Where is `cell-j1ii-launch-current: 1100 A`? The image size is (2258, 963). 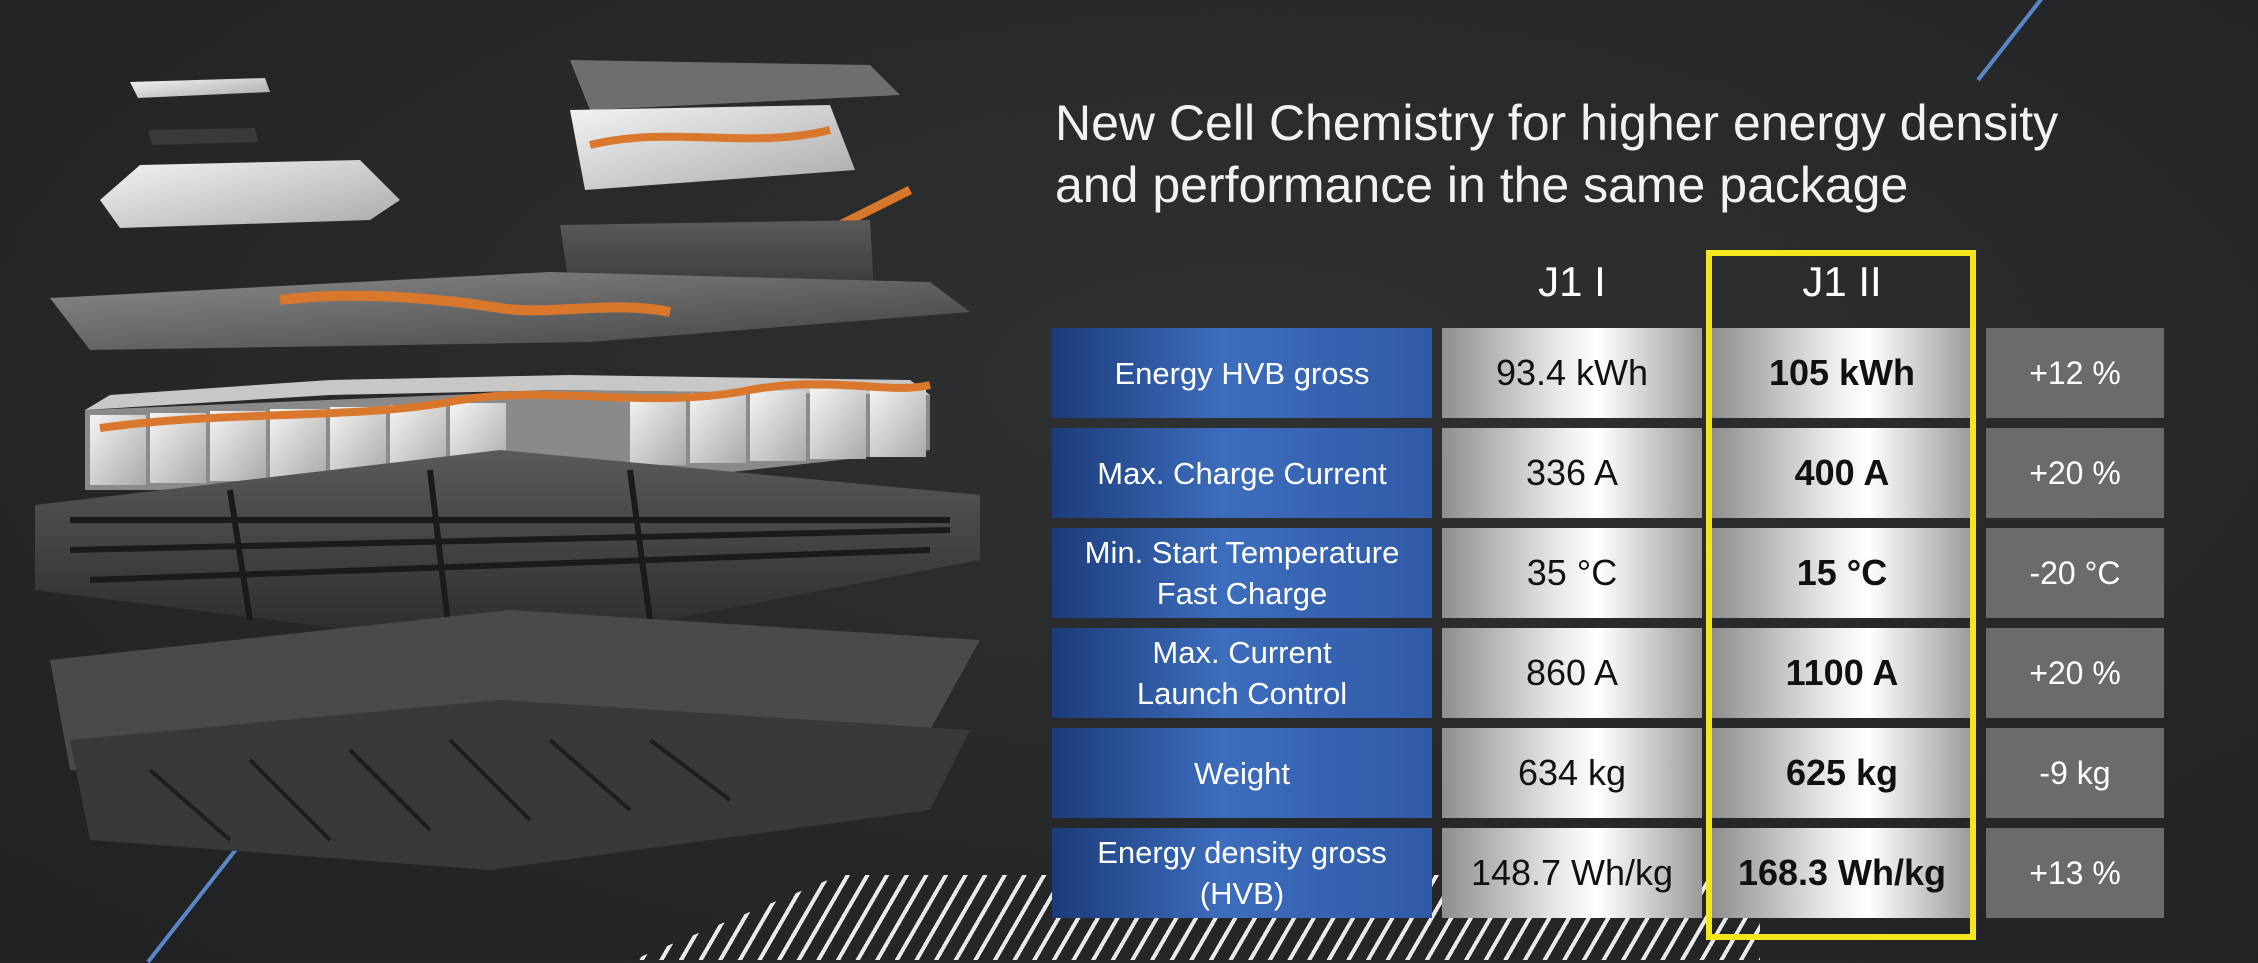
cell-j1ii-launch-current: 1100 A is located at coordinates (1842, 673).